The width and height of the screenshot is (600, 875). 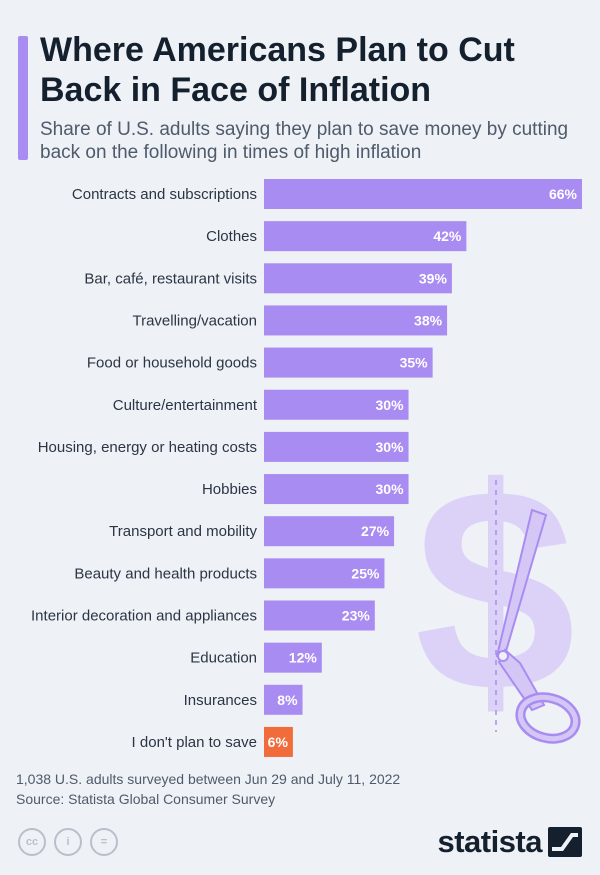 What do you see at coordinates (538, 612) in the screenshot?
I see `scissors-icon` at bounding box center [538, 612].